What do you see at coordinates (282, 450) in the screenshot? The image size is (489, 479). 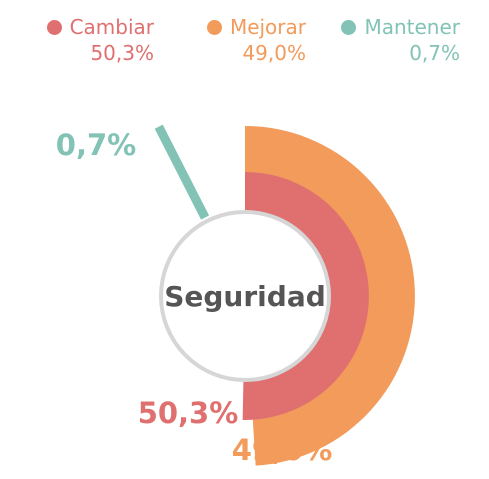 I see `mejorar-data-label: 49,0%` at bounding box center [282, 450].